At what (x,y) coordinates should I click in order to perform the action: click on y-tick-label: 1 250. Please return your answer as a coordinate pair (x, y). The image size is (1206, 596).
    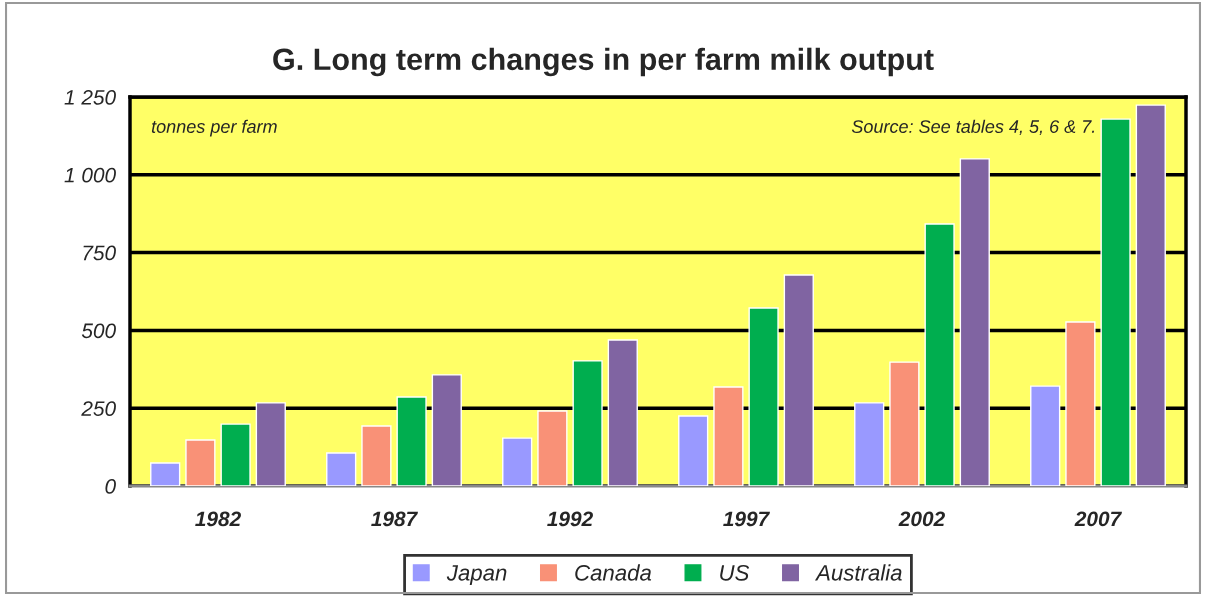
    Looking at the image, I should click on (90, 97).